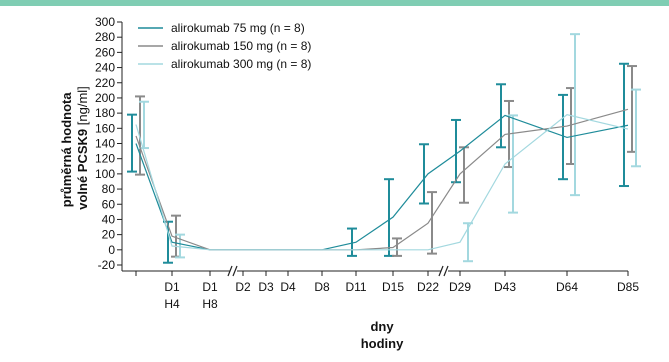 Image resolution: width=669 pixels, height=362 pixels. What do you see at coordinates (172, 304) in the screenshot?
I see `x-tick-sublabel: H4` at bounding box center [172, 304].